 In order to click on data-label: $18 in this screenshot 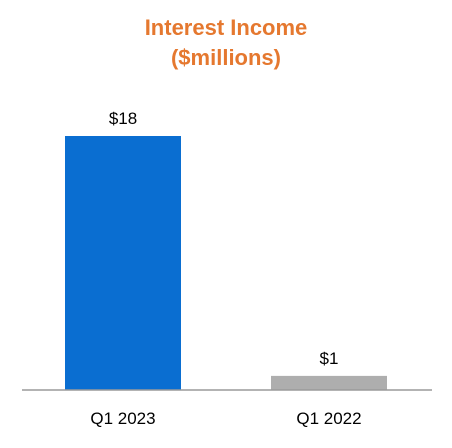, I will do `click(123, 118)`.